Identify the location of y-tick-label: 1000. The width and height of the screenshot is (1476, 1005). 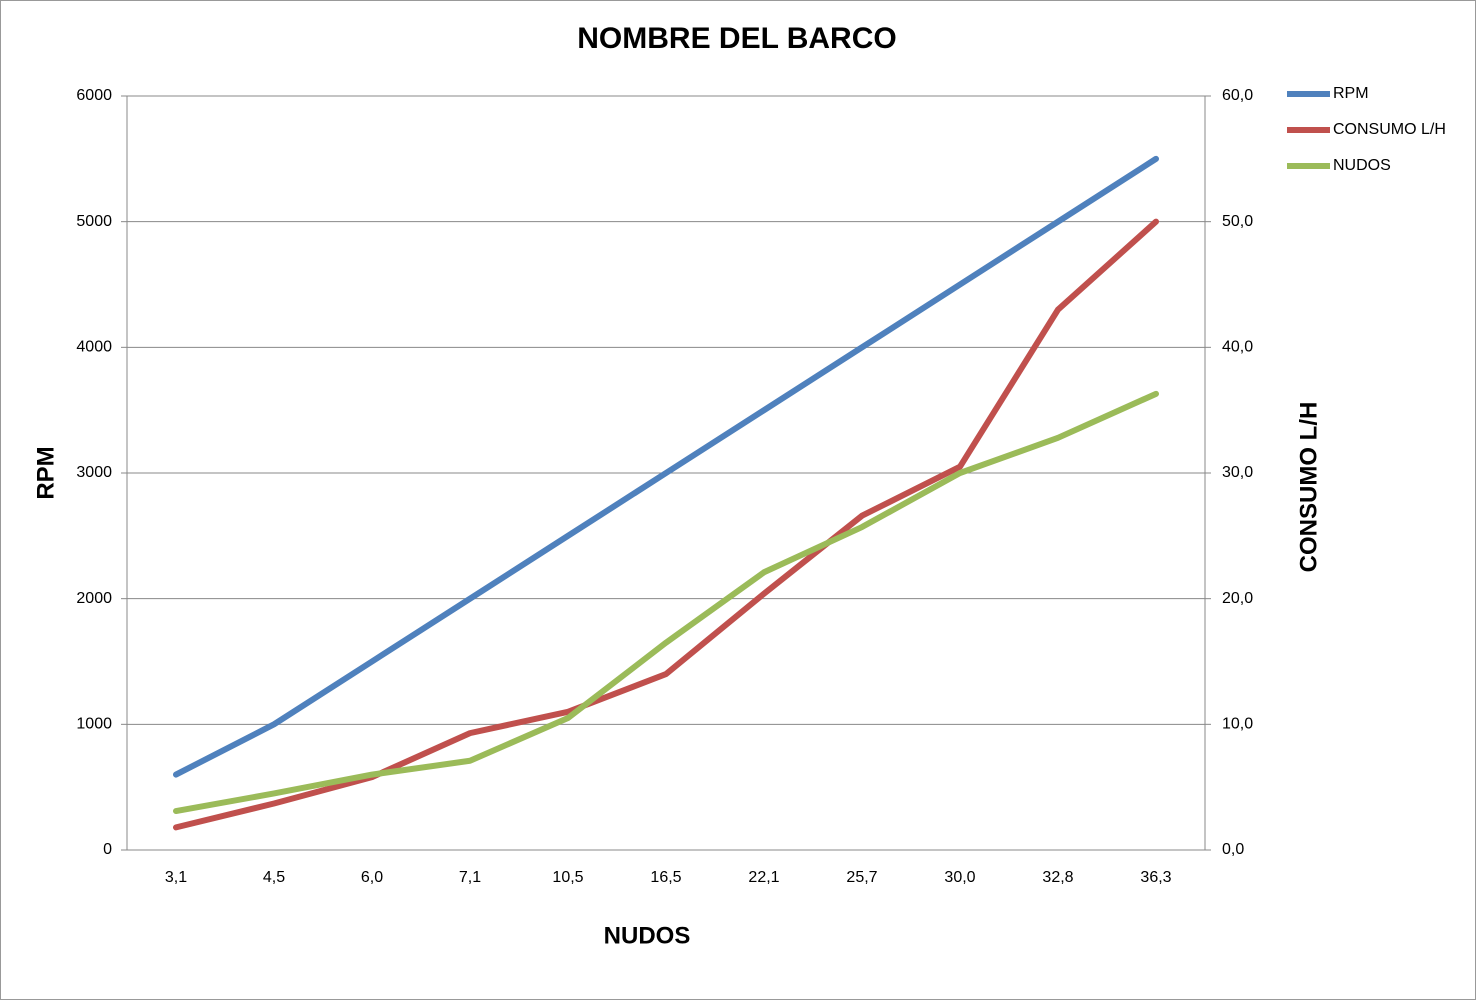
(94, 724).